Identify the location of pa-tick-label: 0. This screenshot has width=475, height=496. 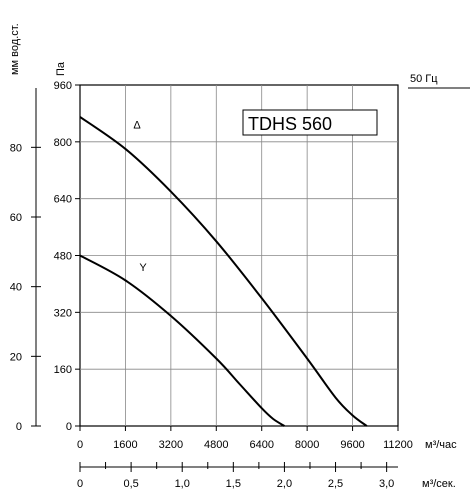
(69, 427).